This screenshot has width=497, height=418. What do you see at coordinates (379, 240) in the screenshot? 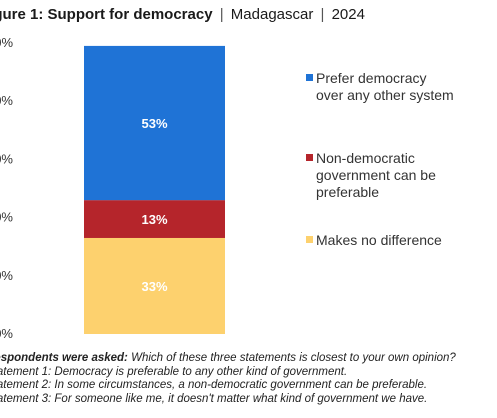
I see `legend-entry-text: Makes no difference` at bounding box center [379, 240].